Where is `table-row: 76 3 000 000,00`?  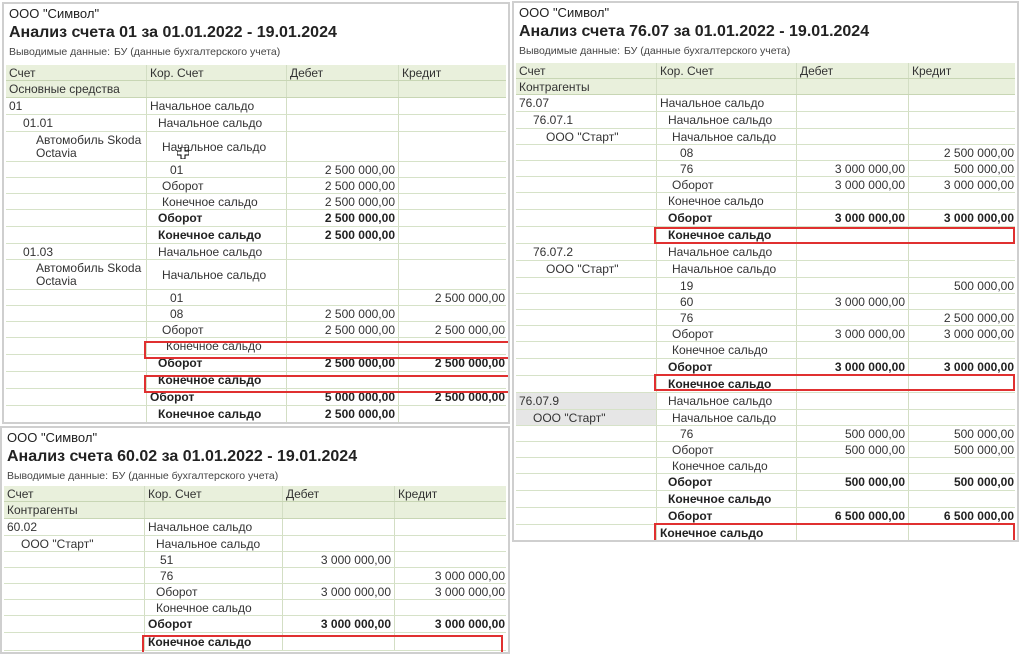 table-row: 76 3 000 000,00 is located at coordinates (255, 576).